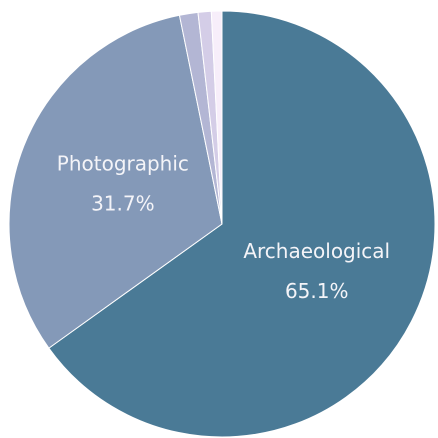 This screenshot has height=438, width=438. What do you see at coordinates (216, 117) in the screenshot?
I see `pie-slice` at bounding box center [216, 117].